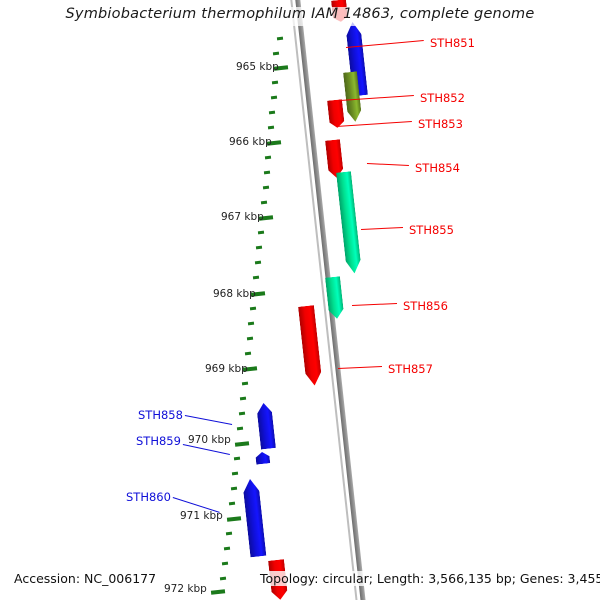  What do you see at coordinates (437, 168) in the screenshot?
I see `gene-label-sth854: STH854` at bounding box center [437, 168].